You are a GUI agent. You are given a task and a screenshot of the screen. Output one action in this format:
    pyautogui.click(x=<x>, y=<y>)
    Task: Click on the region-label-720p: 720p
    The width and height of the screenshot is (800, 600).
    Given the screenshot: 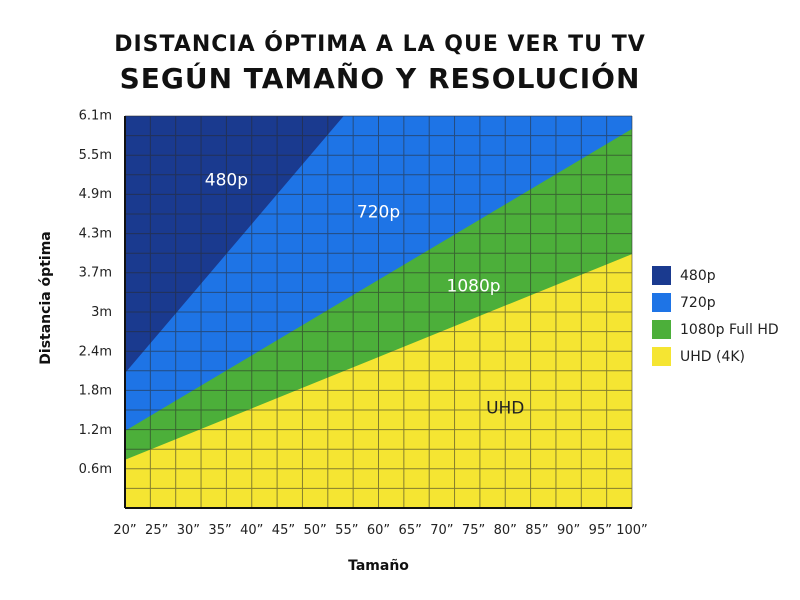 What is the action you would take?
    pyautogui.click(x=378, y=212)
    